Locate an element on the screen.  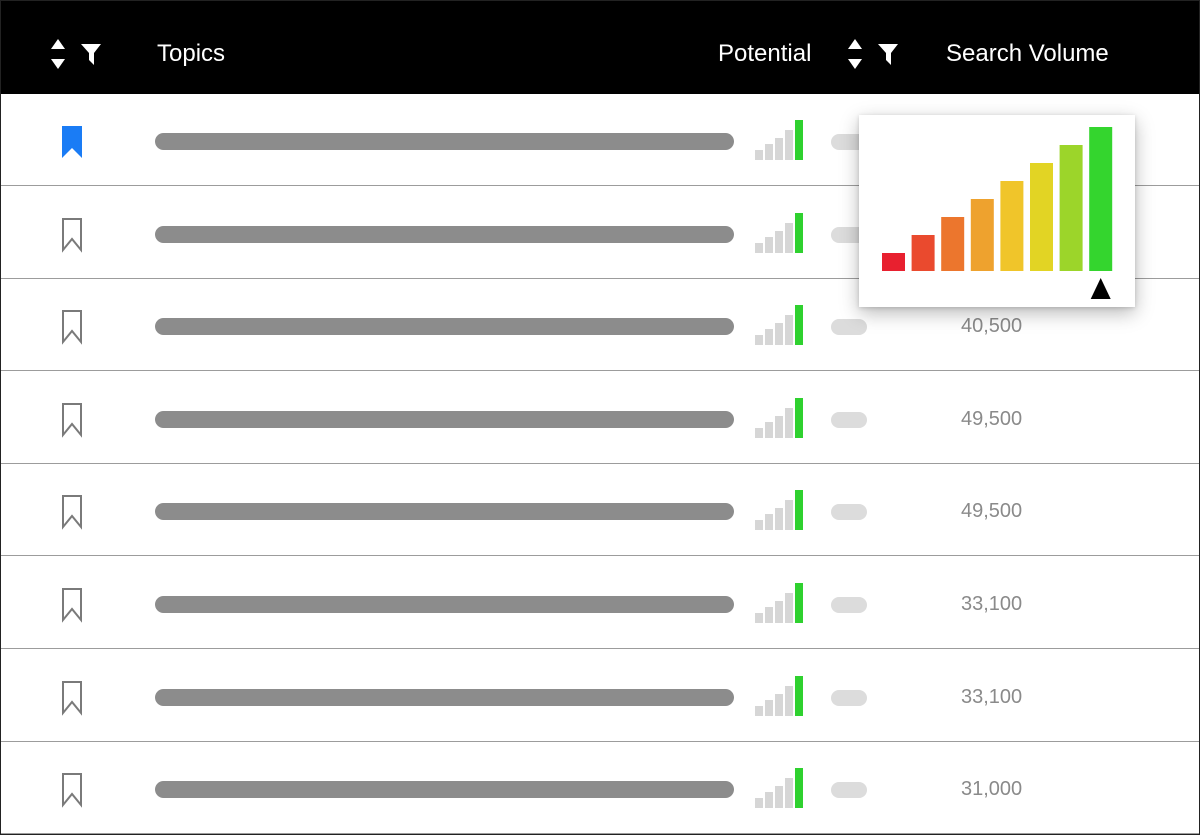
sort-icon is located at coordinates (58, 55).